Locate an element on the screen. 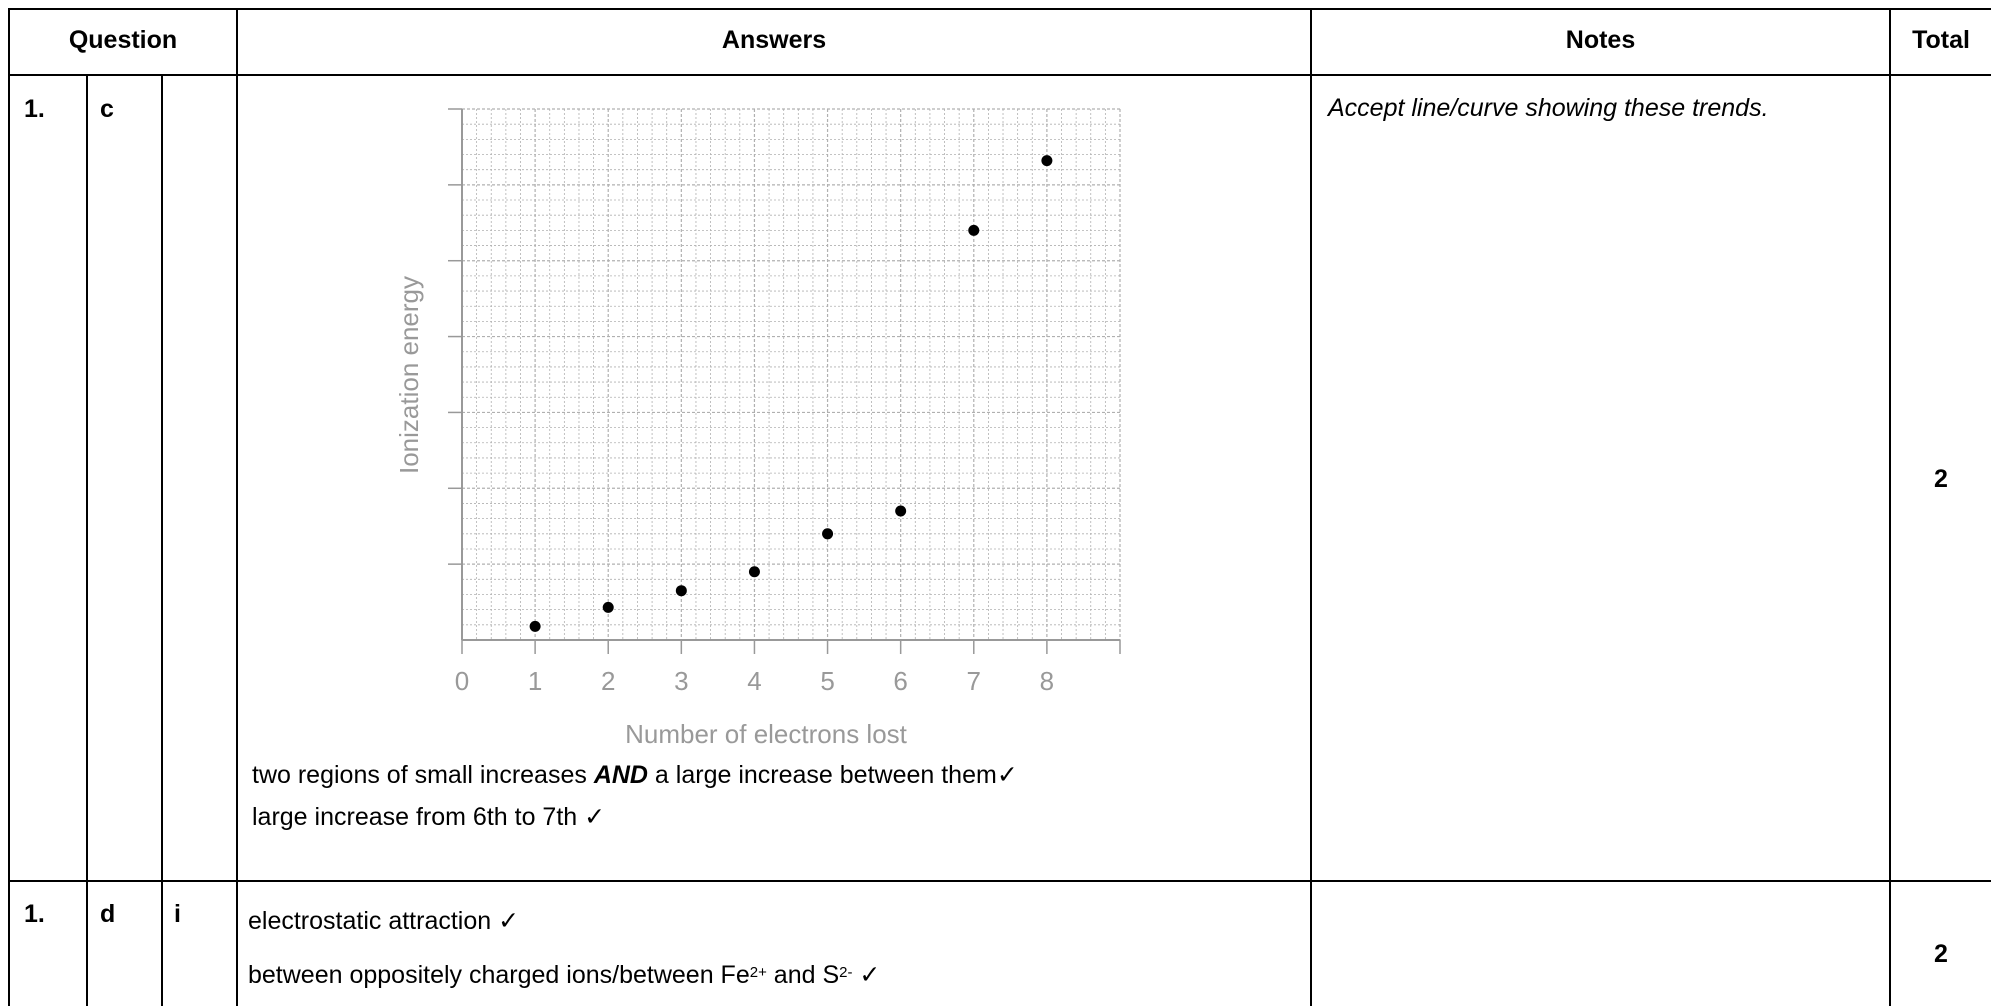 The height and width of the screenshot is (1006, 1991). x-axis-label: Number of electrons lost is located at coordinates (766, 734).